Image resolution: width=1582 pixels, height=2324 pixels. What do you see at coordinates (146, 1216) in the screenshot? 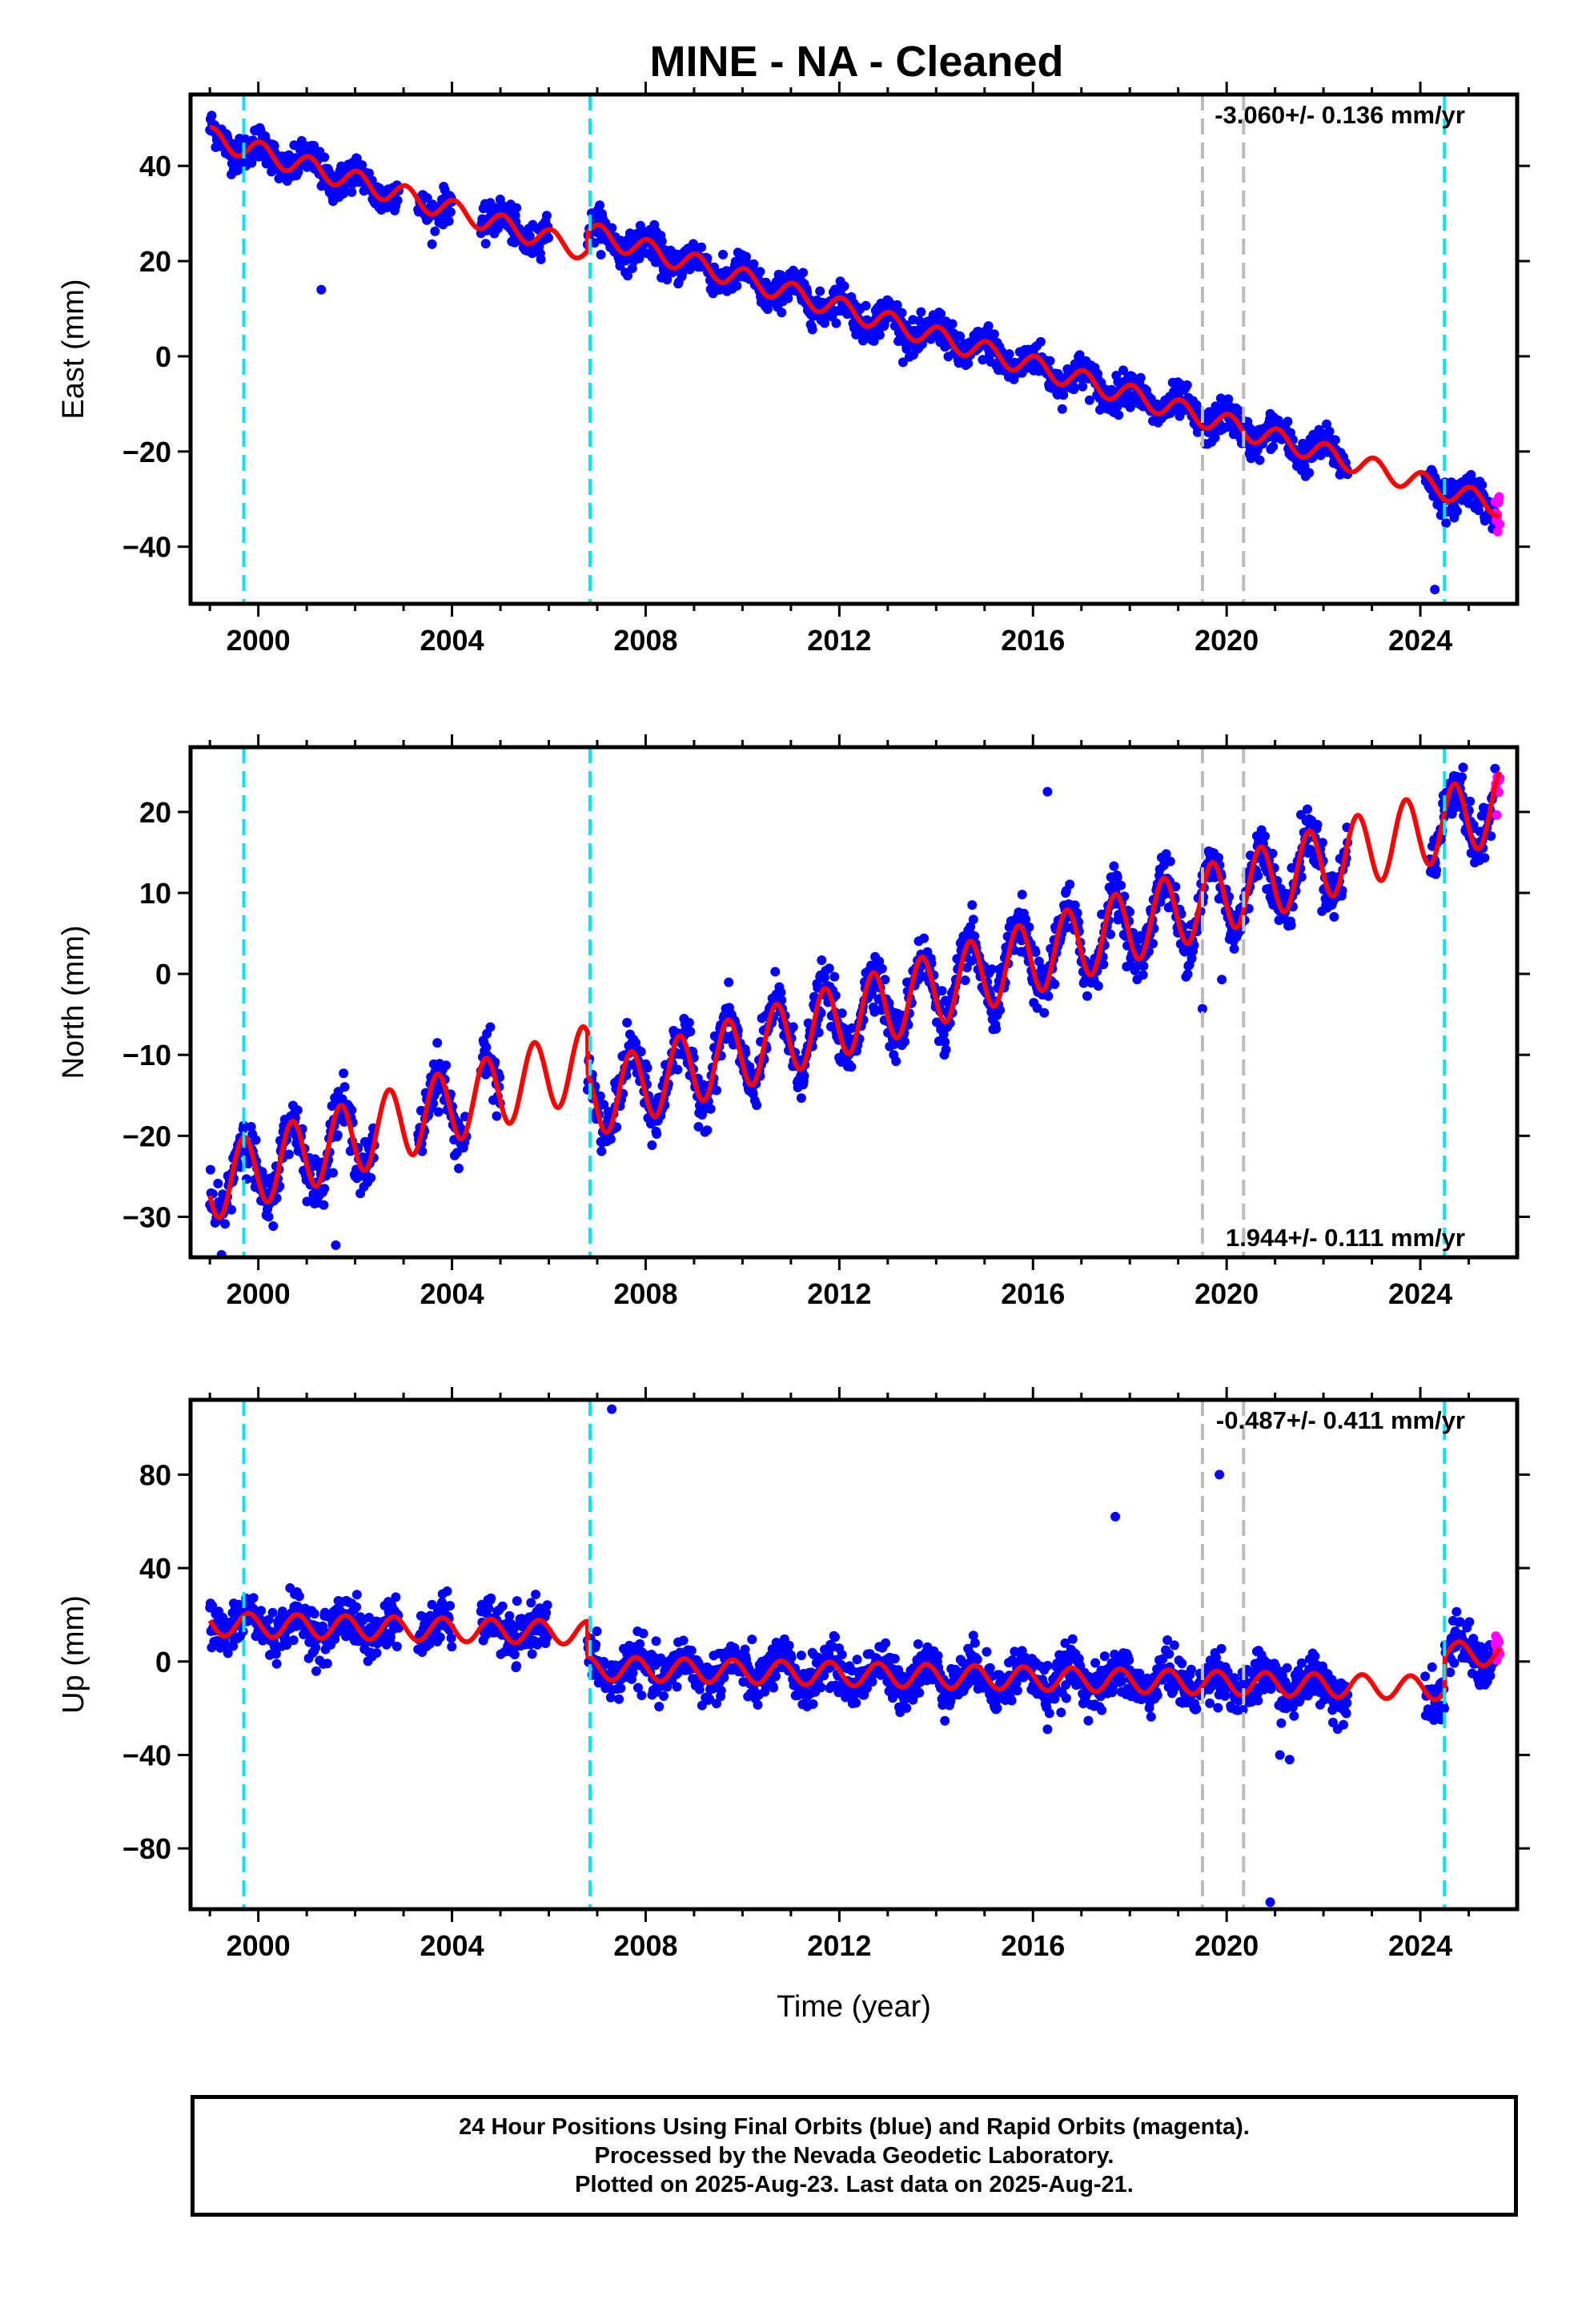
I see `y-tick-label: −30` at bounding box center [146, 1216].